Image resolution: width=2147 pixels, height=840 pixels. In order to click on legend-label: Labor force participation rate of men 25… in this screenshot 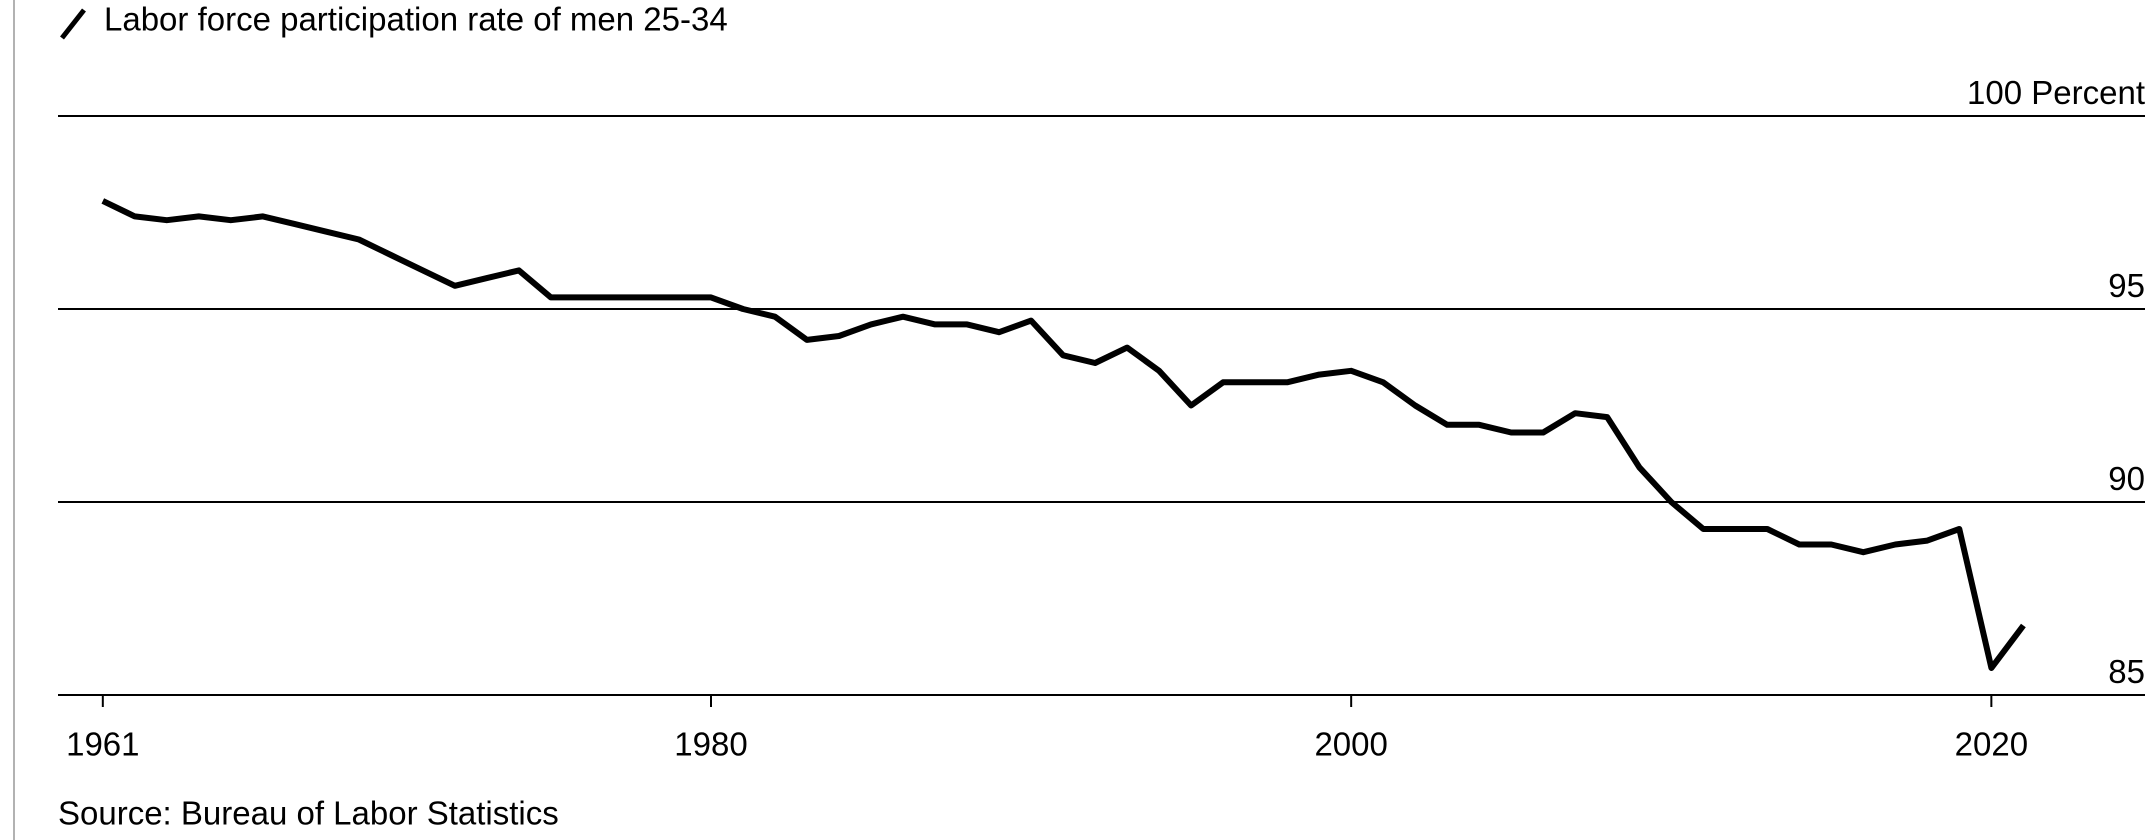, I will do `click(416, 19)`.